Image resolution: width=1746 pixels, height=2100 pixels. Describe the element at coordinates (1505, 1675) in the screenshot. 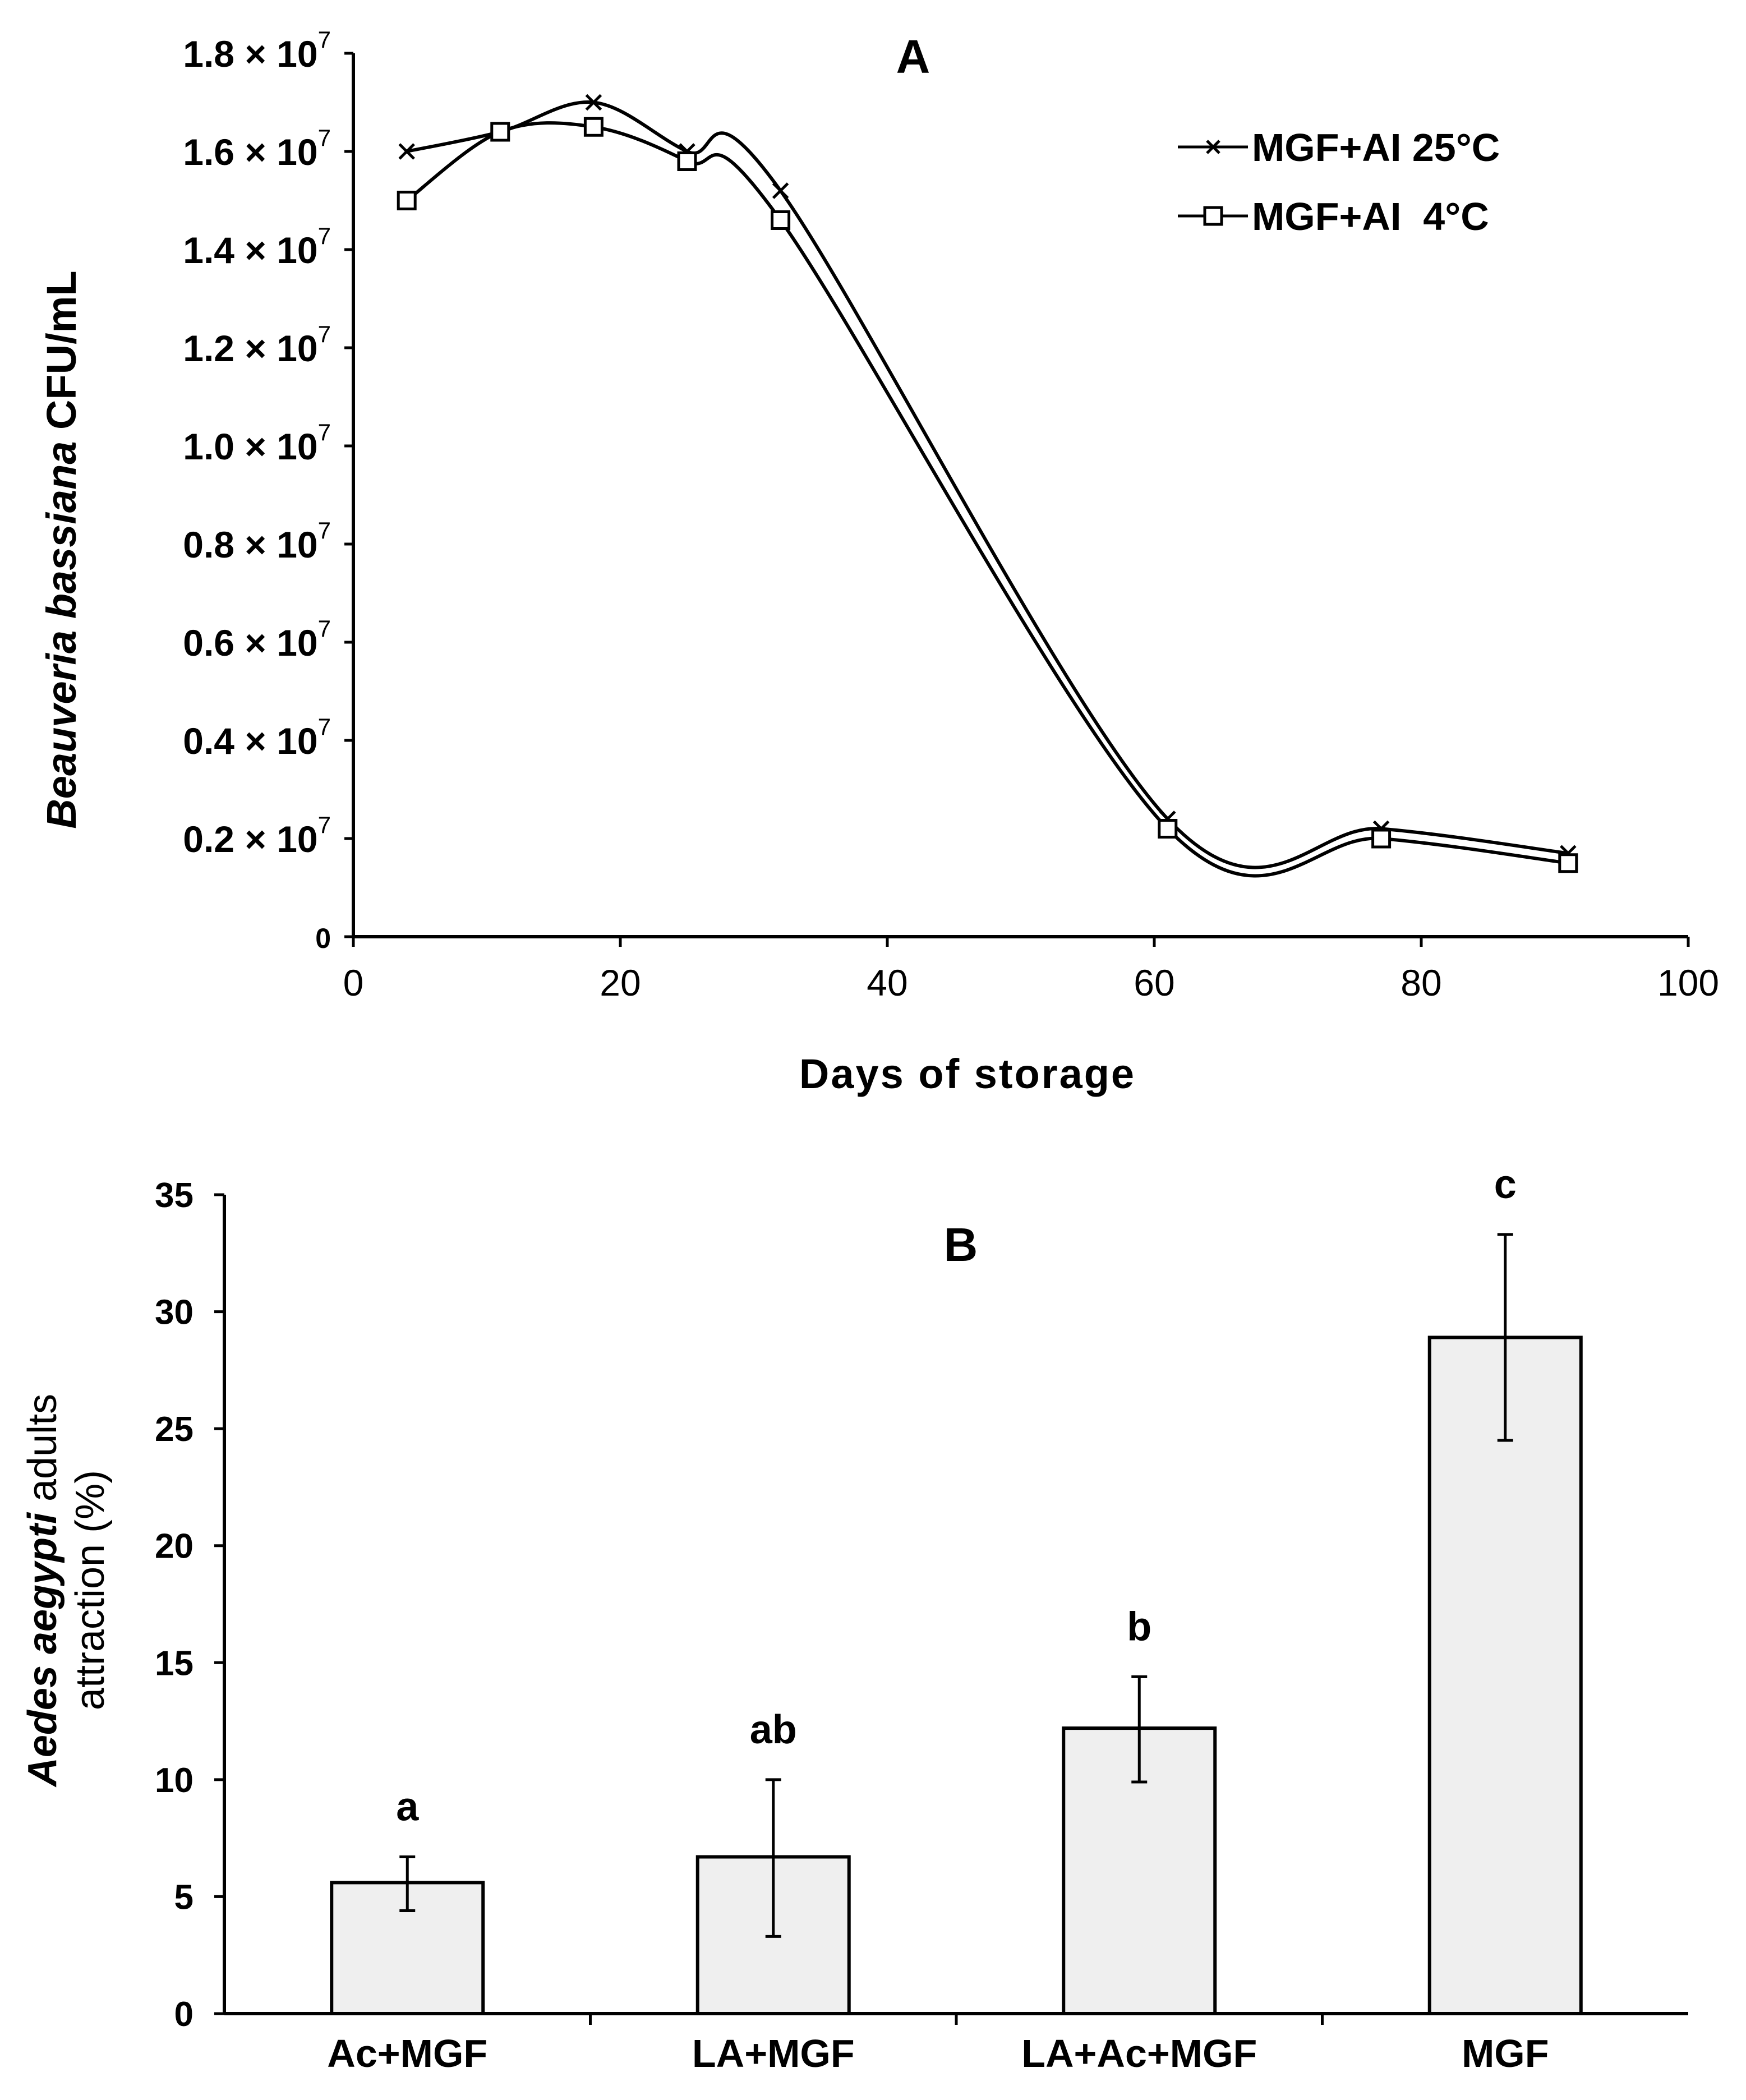

I see `bar-mgf` at that location.